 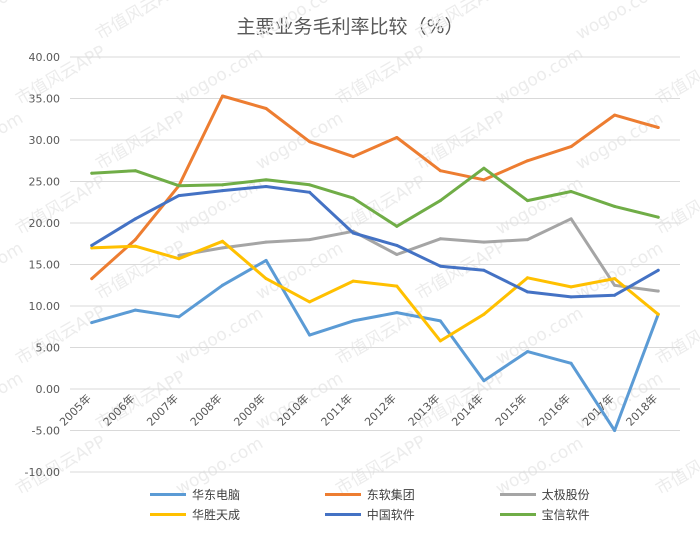 I want to click on legend-label: 华胜天成, so click(x=216, y=514).